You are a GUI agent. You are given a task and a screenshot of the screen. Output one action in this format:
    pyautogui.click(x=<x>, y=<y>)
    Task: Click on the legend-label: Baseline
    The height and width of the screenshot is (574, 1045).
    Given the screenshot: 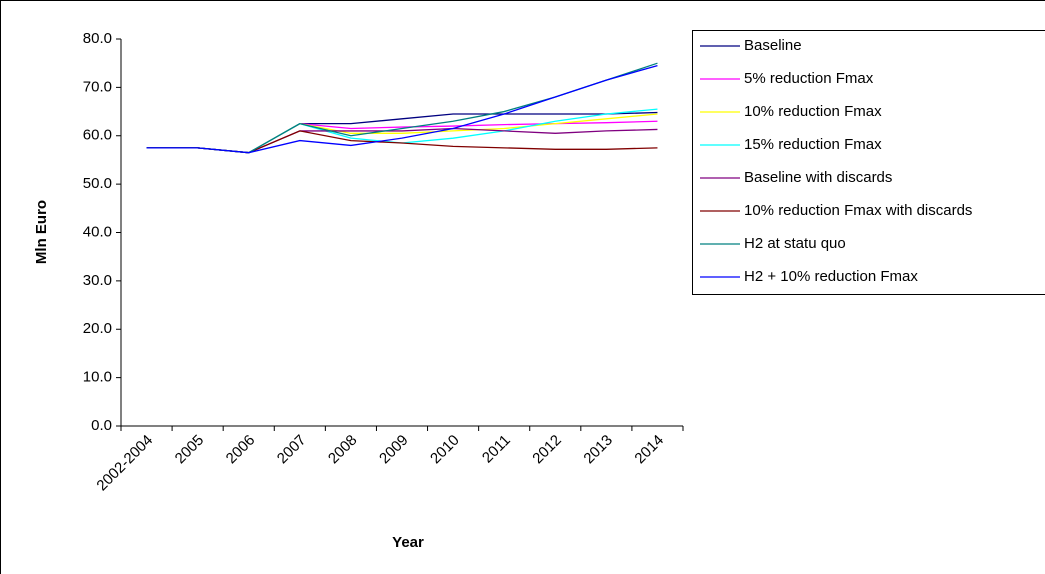 What is the action you would take?
    pyautogui.click(x=773, y=45)
    